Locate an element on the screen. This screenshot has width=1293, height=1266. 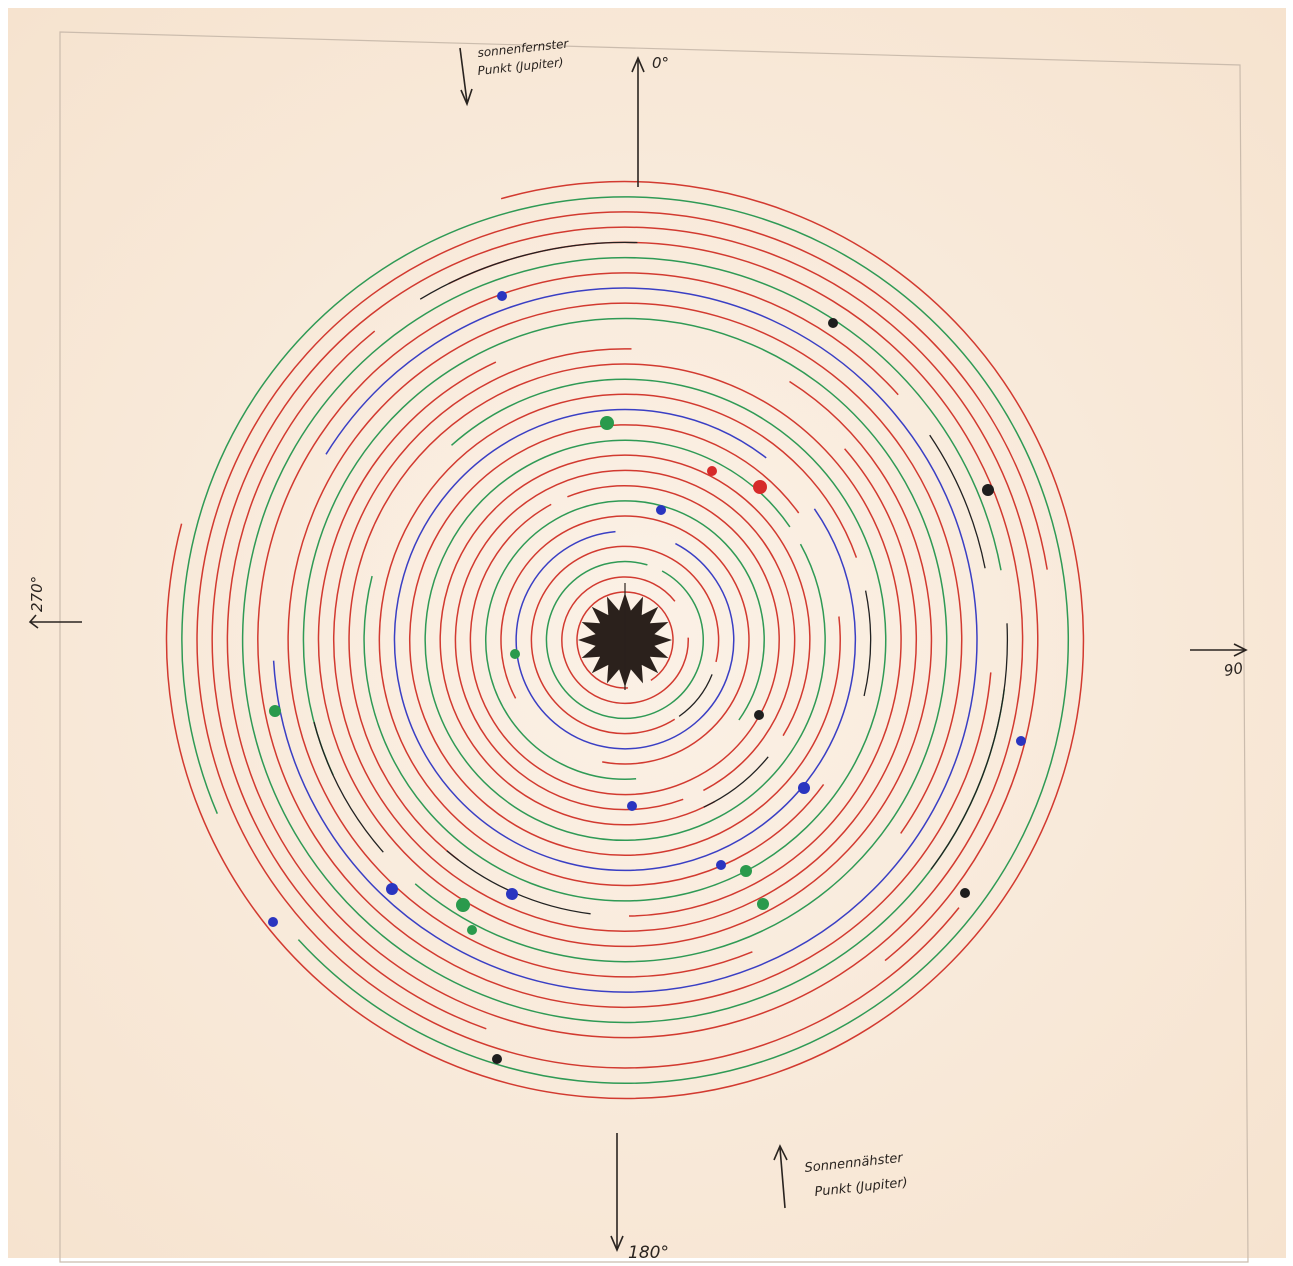
angle-180: 180° is located at coordinates (648, 1253).